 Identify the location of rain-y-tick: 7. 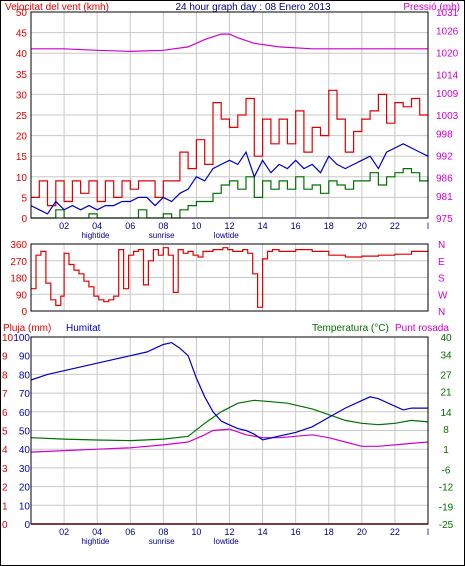
(5, 394).